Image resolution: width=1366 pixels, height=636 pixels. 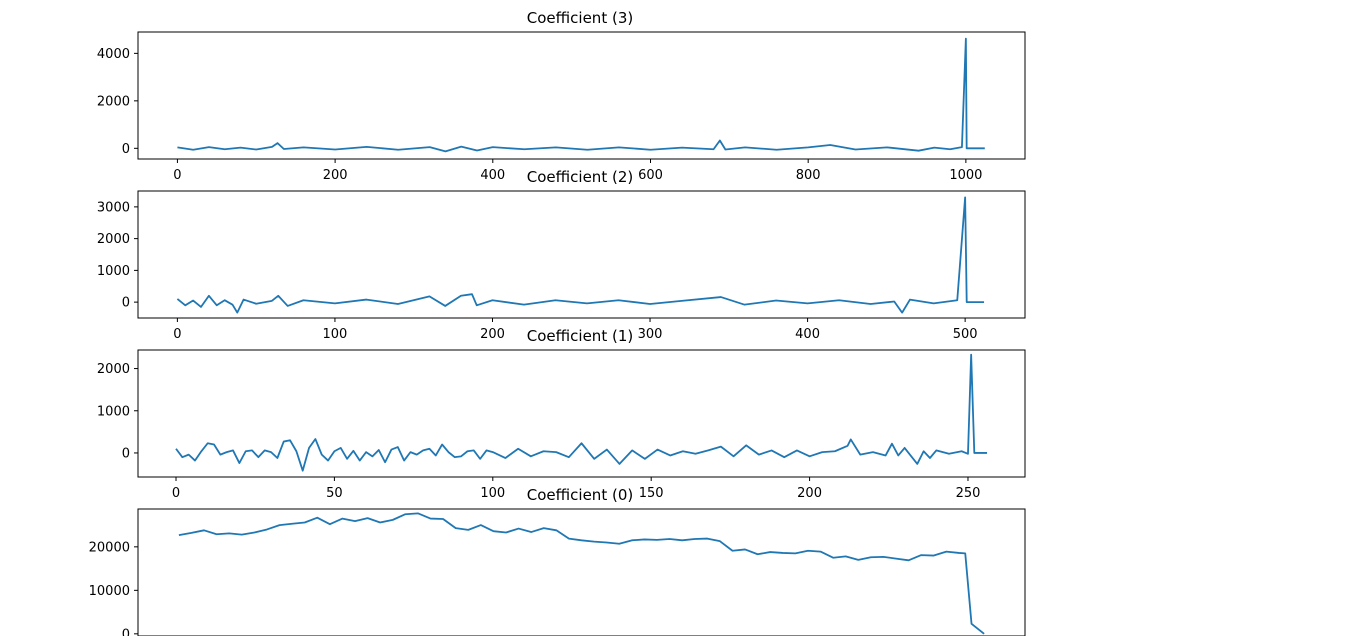 I want to click on tick-layer: 0 1000 2000 0 50 100 150 200 250, so click(x=538, y=431).